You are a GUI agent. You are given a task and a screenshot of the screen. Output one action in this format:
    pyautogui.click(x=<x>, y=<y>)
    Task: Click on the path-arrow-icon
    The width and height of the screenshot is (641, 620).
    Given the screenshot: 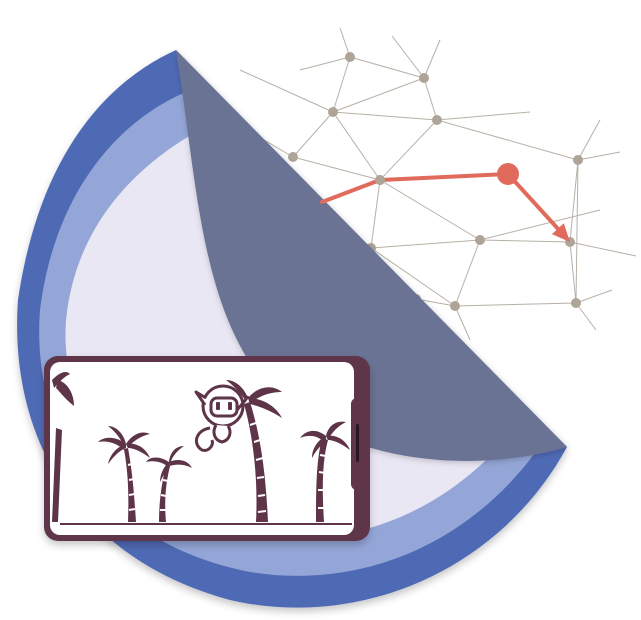 What is the action you would take?
    pyautogui.click(x=445, y=202)
    